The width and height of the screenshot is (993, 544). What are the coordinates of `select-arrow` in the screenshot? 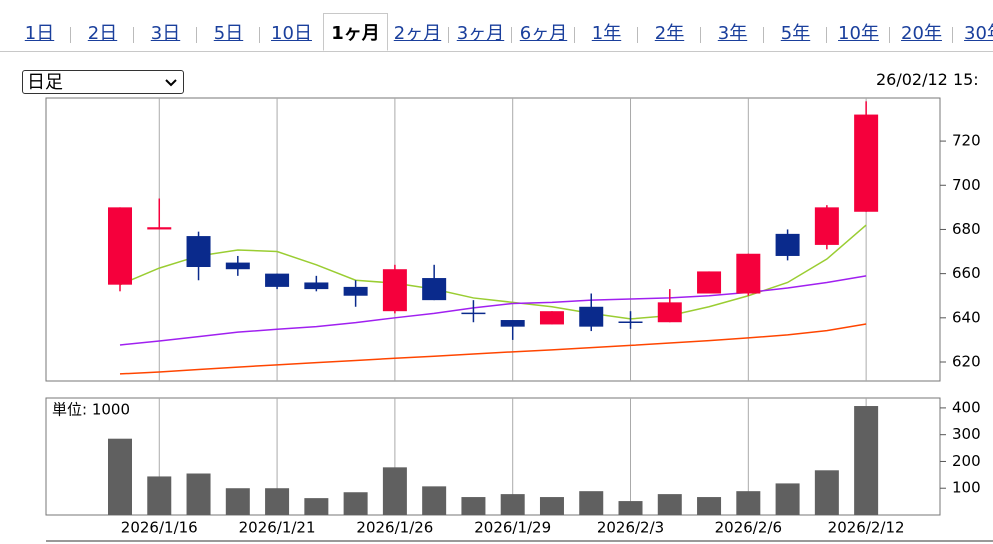 It's located at (171, 83).